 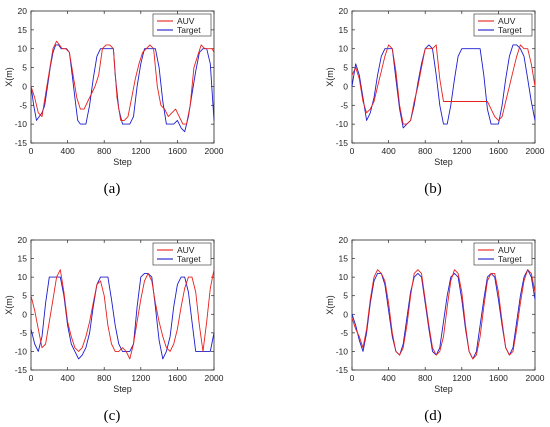 What do you see at coordinates (112, 189) in the screenshot?
I see `panel-caption: (a)` at bounding box center [112, 189].